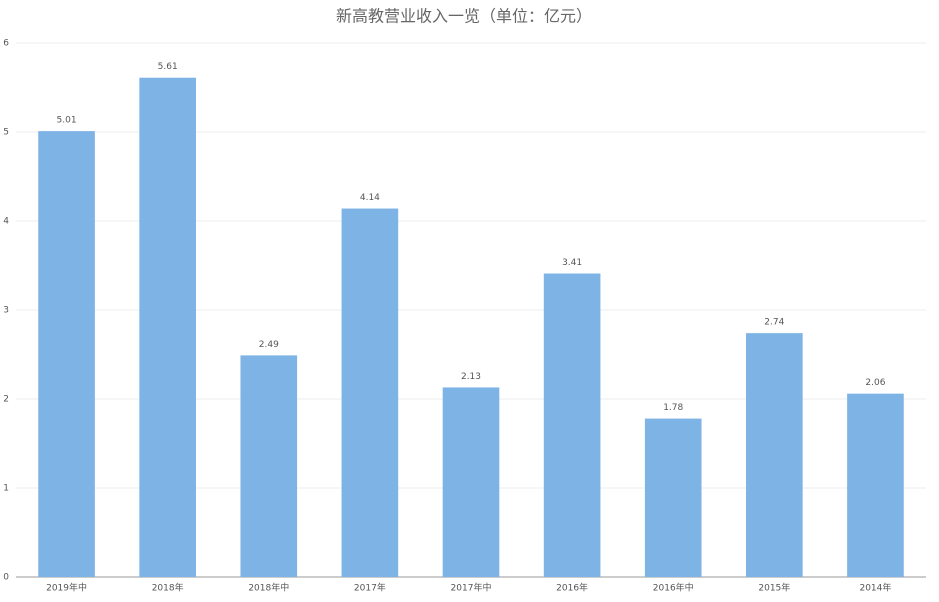 The image size is (939, 602). What do you see at coordinates (6, 311) in the screenshot?
I see `y-tick-label: 3` at bounding box center [6, 311].